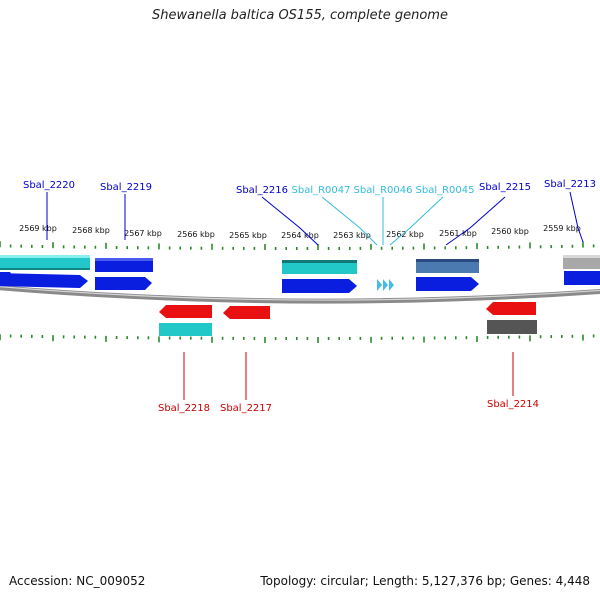 This screenshot has height=600, width=600. What do you see at coordinates (352, 235) in the screenshot?
I see `kbp-label: 2563 kbp` at bounding box center [352, 235].